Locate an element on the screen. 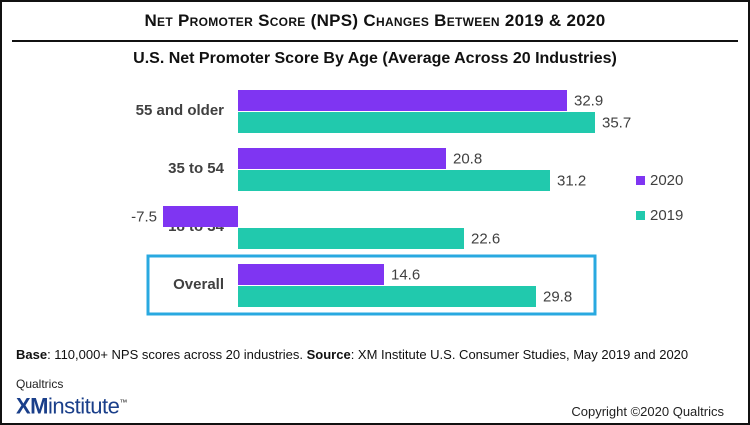 This screenshot has width=750, height=425. category-label-35-to-54: 35 to 54 is located at coordinates (196, 168).